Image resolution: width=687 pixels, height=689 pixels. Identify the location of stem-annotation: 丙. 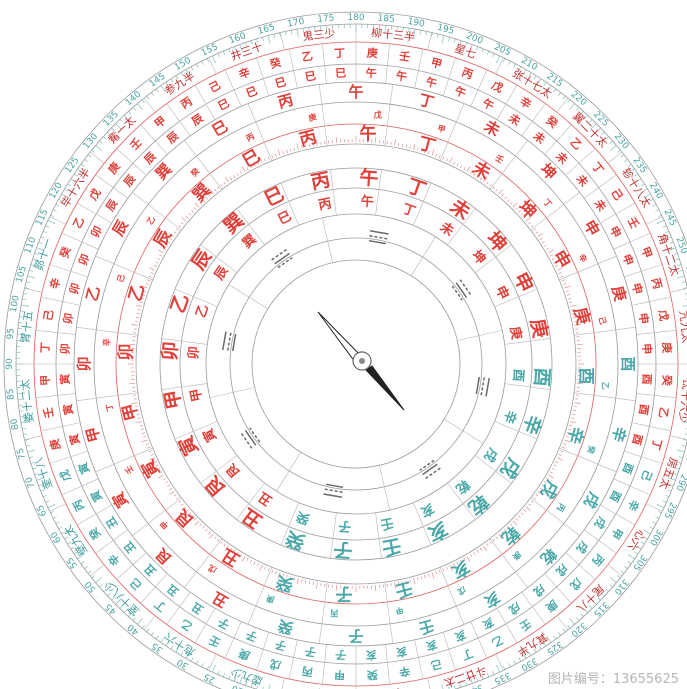
(334, 613).